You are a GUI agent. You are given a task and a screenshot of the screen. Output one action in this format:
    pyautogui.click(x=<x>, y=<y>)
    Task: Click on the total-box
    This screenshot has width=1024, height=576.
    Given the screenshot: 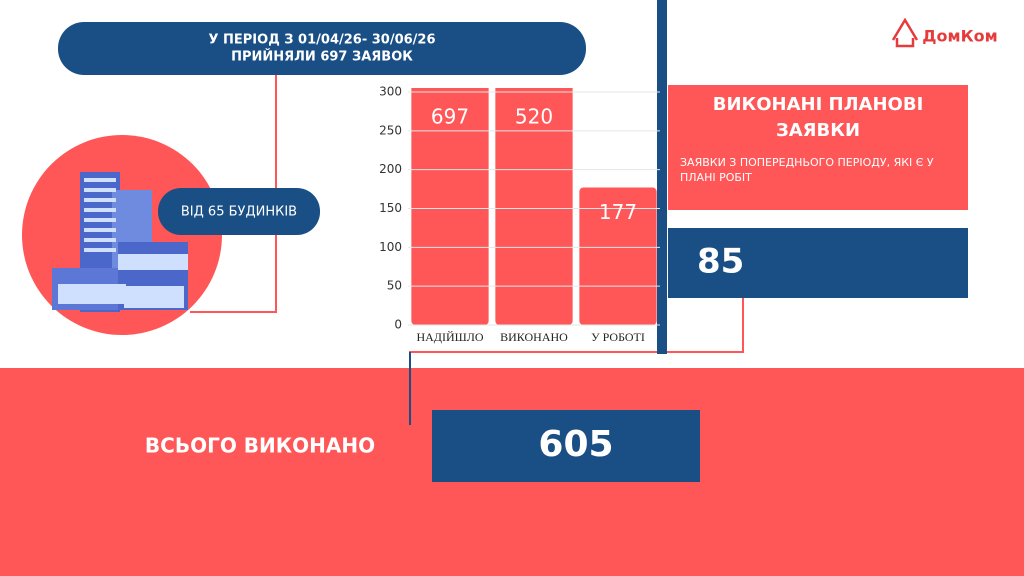 What is the action you would take?
    pyautogui.click(x=566, y=446)
    